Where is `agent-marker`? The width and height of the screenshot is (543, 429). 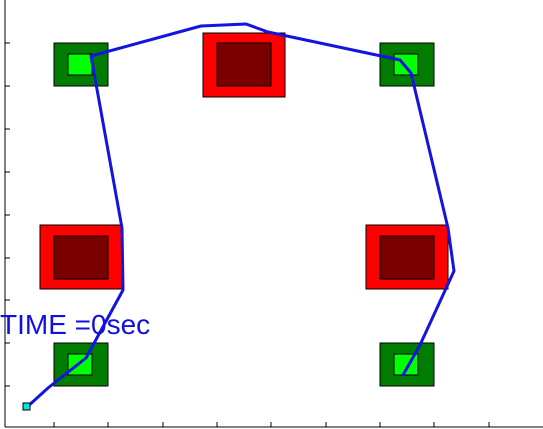 agent-marker is located at coordinates (26, 406).